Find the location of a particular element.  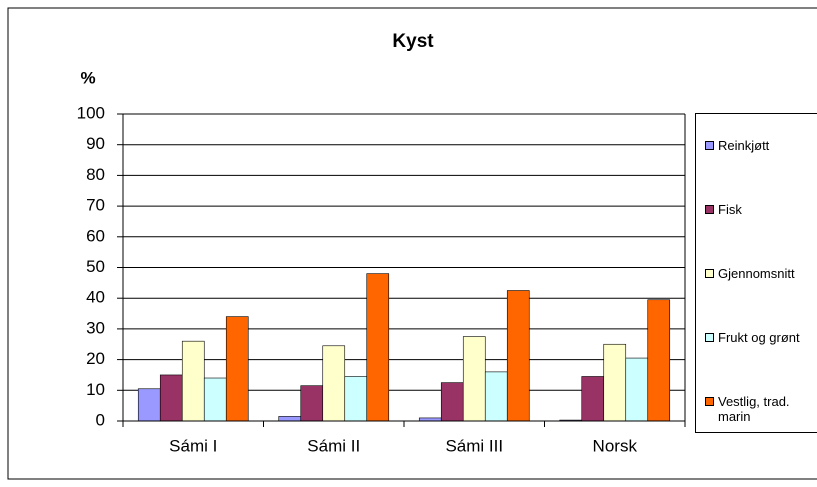

x-tick-label: Sámi I is located at coordinates (193, 445).